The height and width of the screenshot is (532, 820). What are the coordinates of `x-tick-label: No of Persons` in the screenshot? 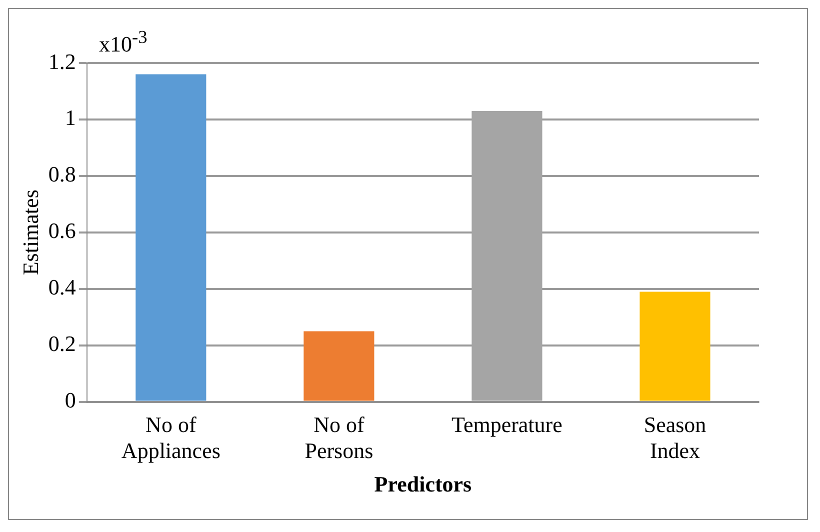 It's located at (339, 438).